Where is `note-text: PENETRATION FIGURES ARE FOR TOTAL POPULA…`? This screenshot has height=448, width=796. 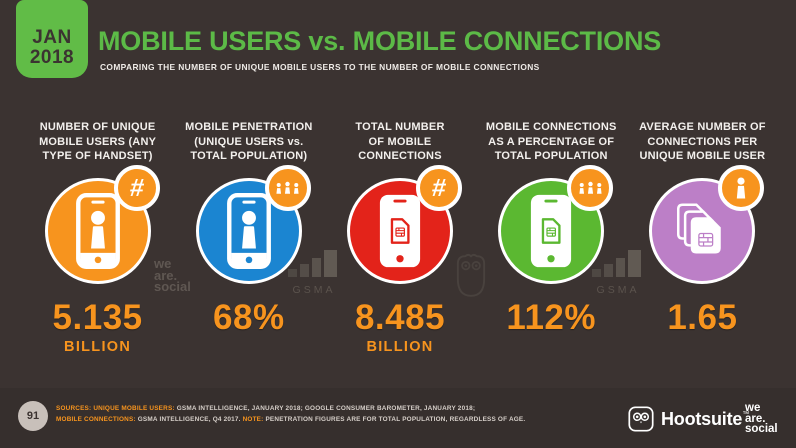 note-text: PENETRATION FIGURES ARE FOR TOTAL POPULA… is located at coordinates (395, 419).